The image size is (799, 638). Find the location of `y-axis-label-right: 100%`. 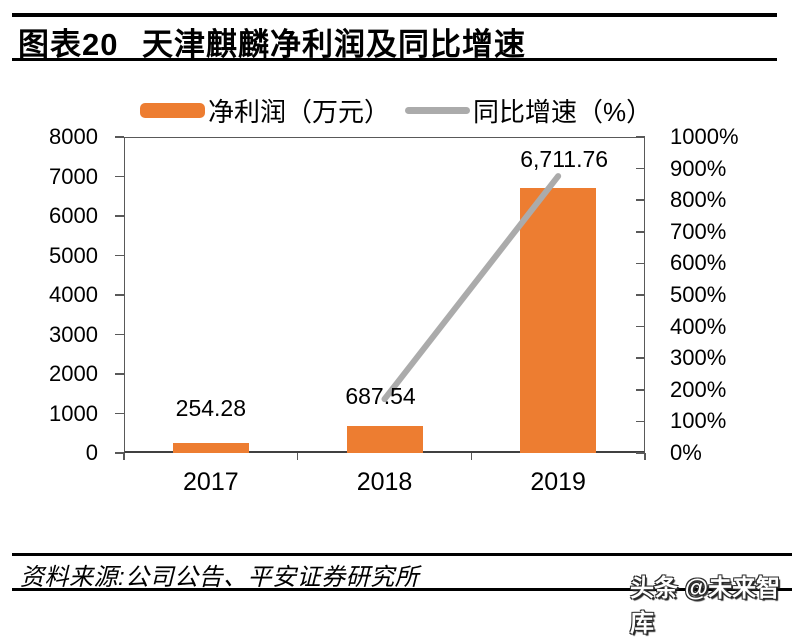

y-axis-label-right: 100% is located at coordinates (698, 421).